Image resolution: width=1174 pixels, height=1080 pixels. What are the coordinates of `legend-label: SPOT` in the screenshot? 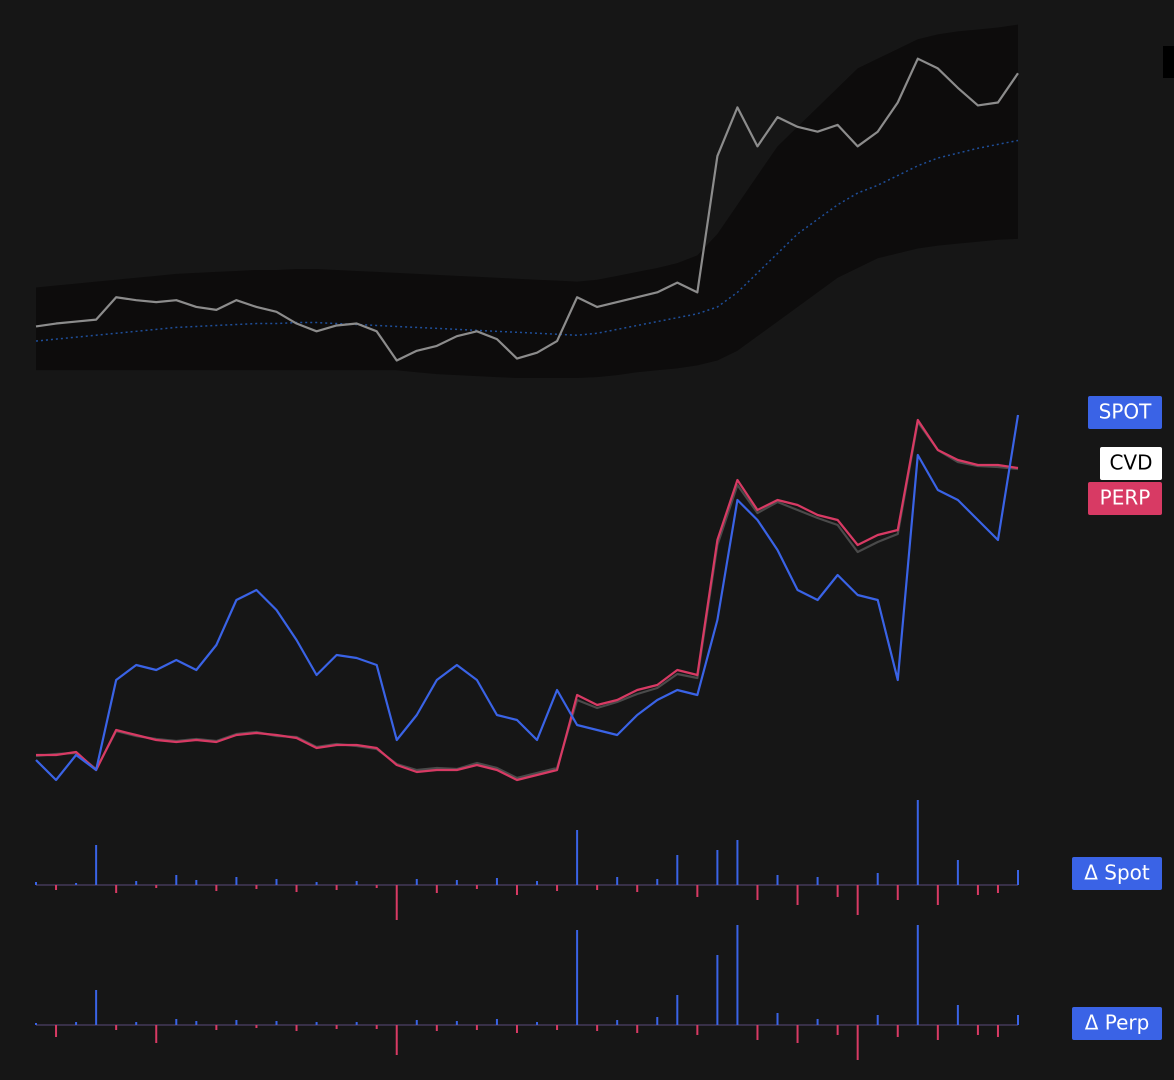 It's located at (1125, 412).